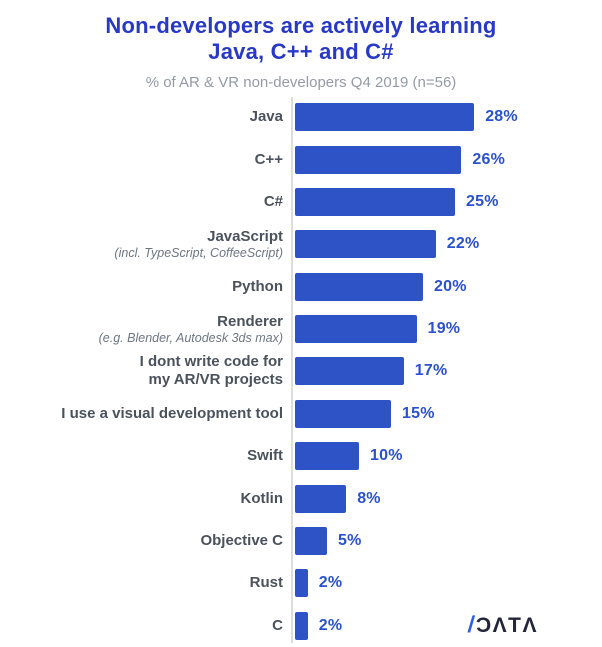 The height and width of the screenshot is (647, 602). Describe the element at coordinates (146, 626) in the screenshot. I see `category-label: C` at that location.